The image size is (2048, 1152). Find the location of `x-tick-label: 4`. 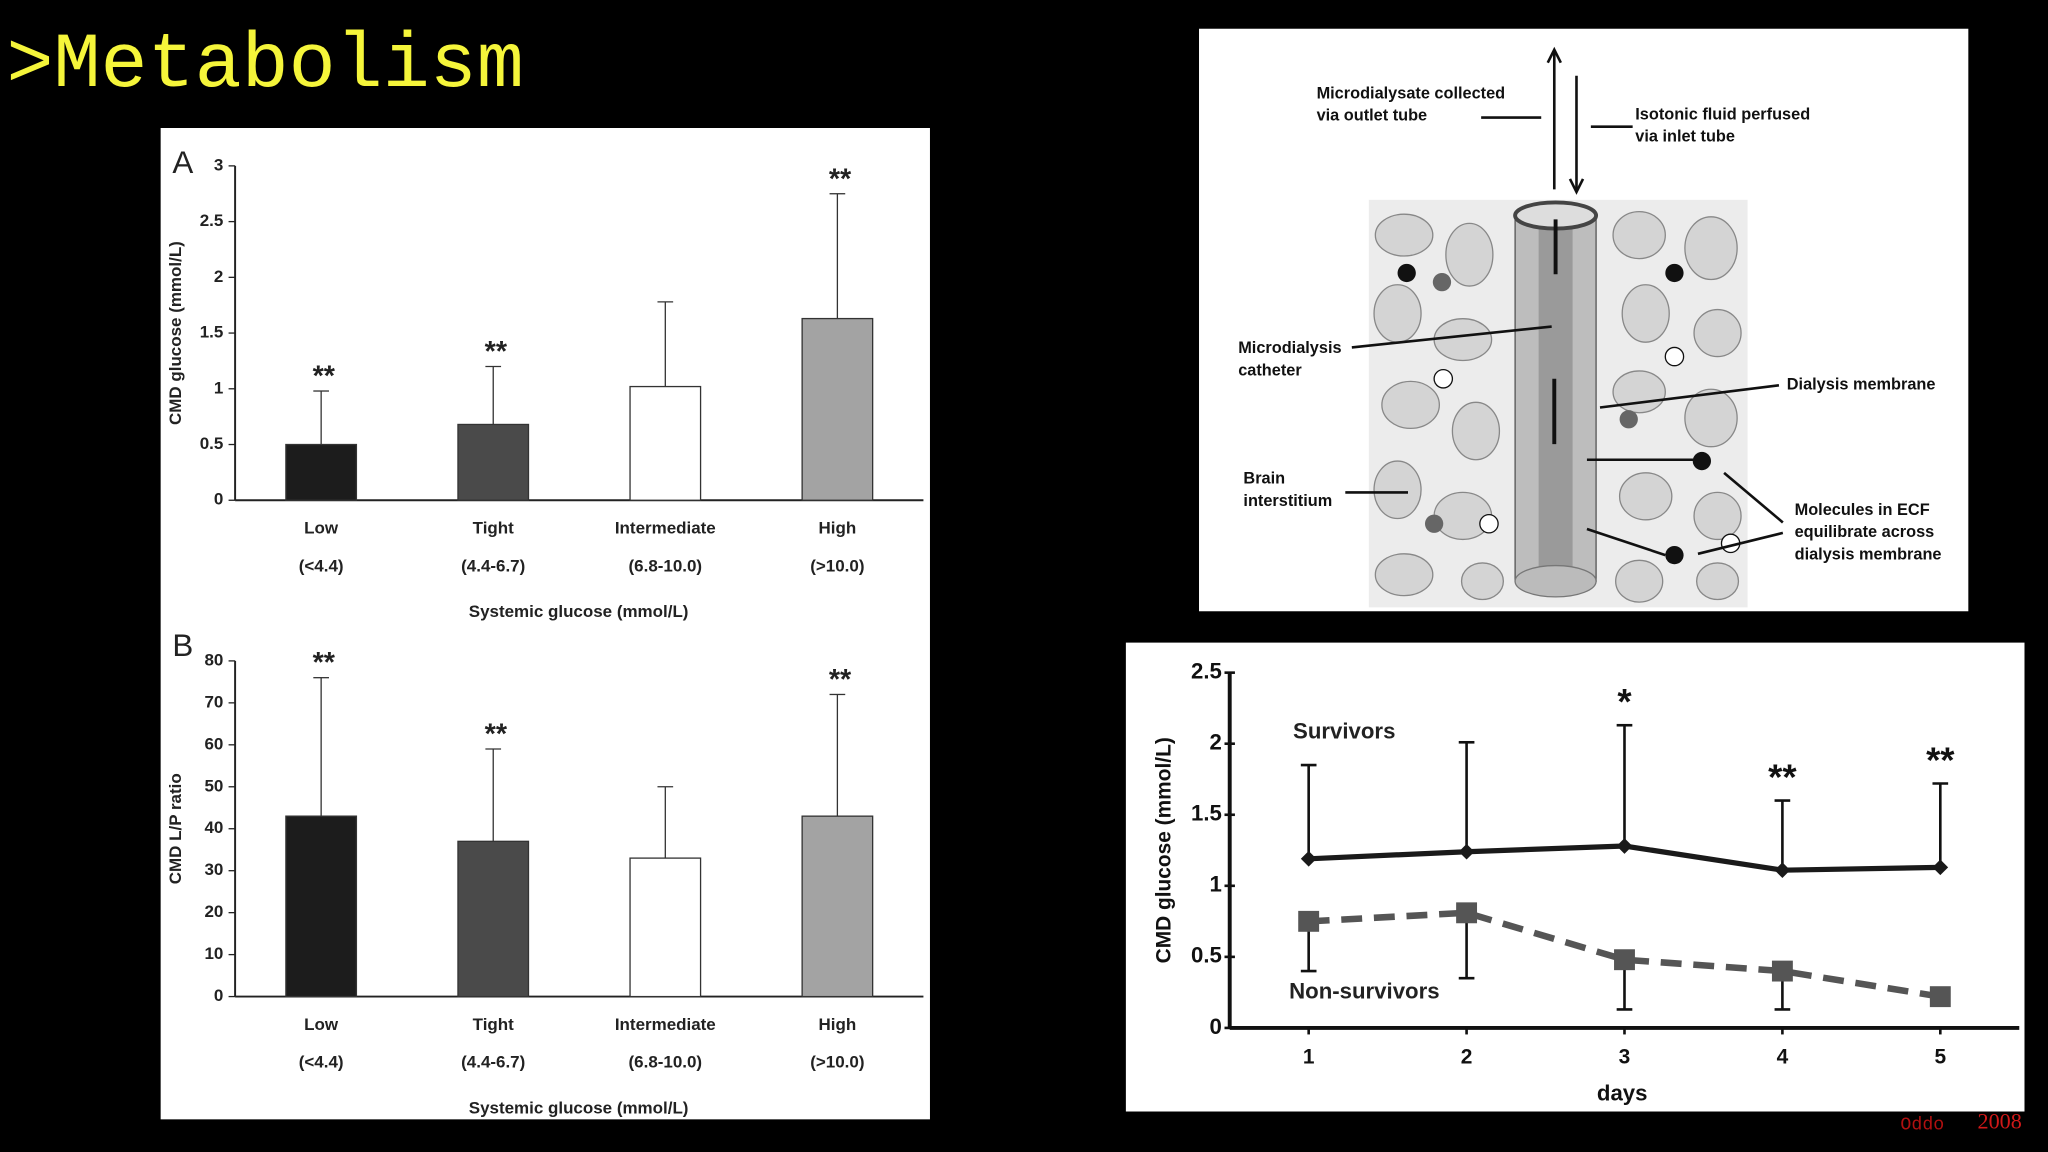

x-tick-label: 4 is located at coordinates (1783, 1056).